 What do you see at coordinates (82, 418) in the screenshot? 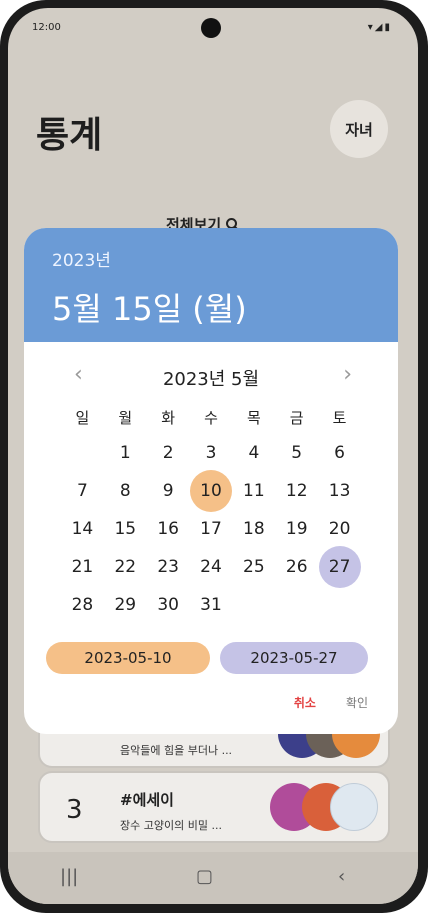
I see `weekday-label: 일` at bounding box center [82, 418].